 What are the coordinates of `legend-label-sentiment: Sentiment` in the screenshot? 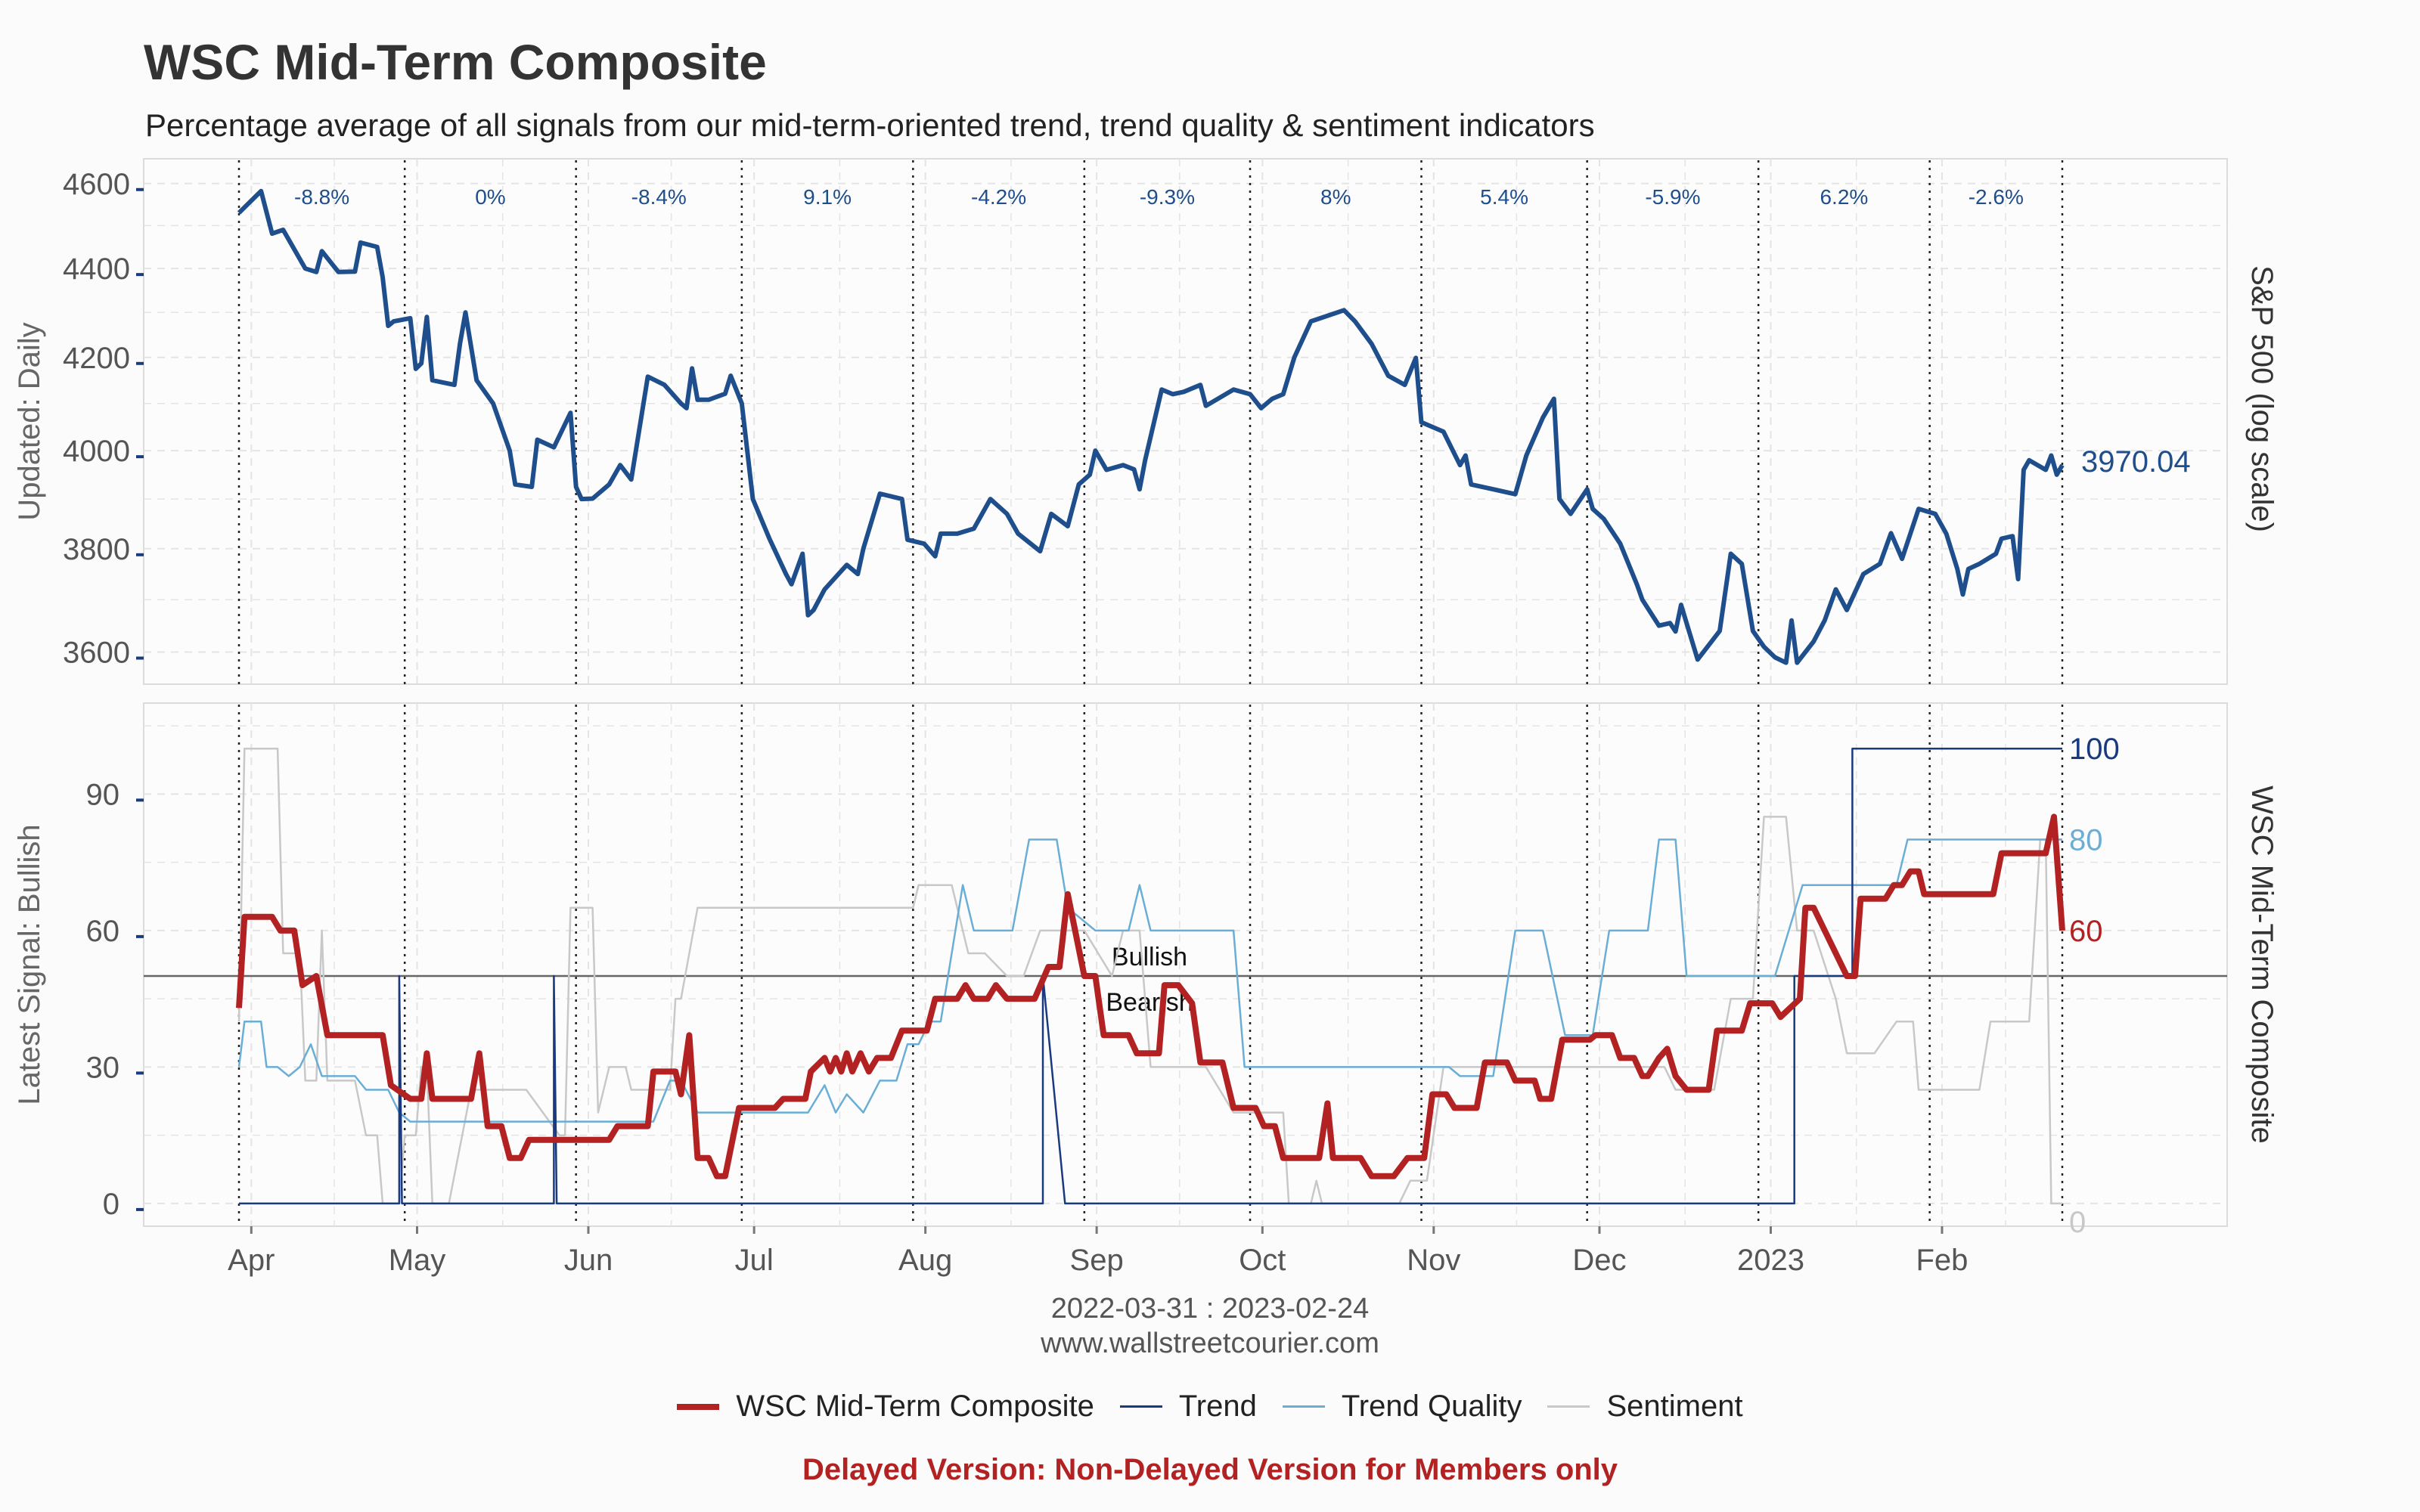 It's located at (1674, 1406).